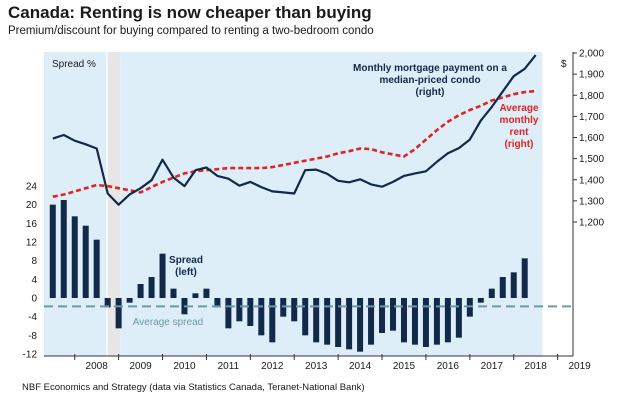 Image resolution: width=630 pixels, height=404 pixels. I want to click on right-tick-label: 1,700, so click(591, 117).